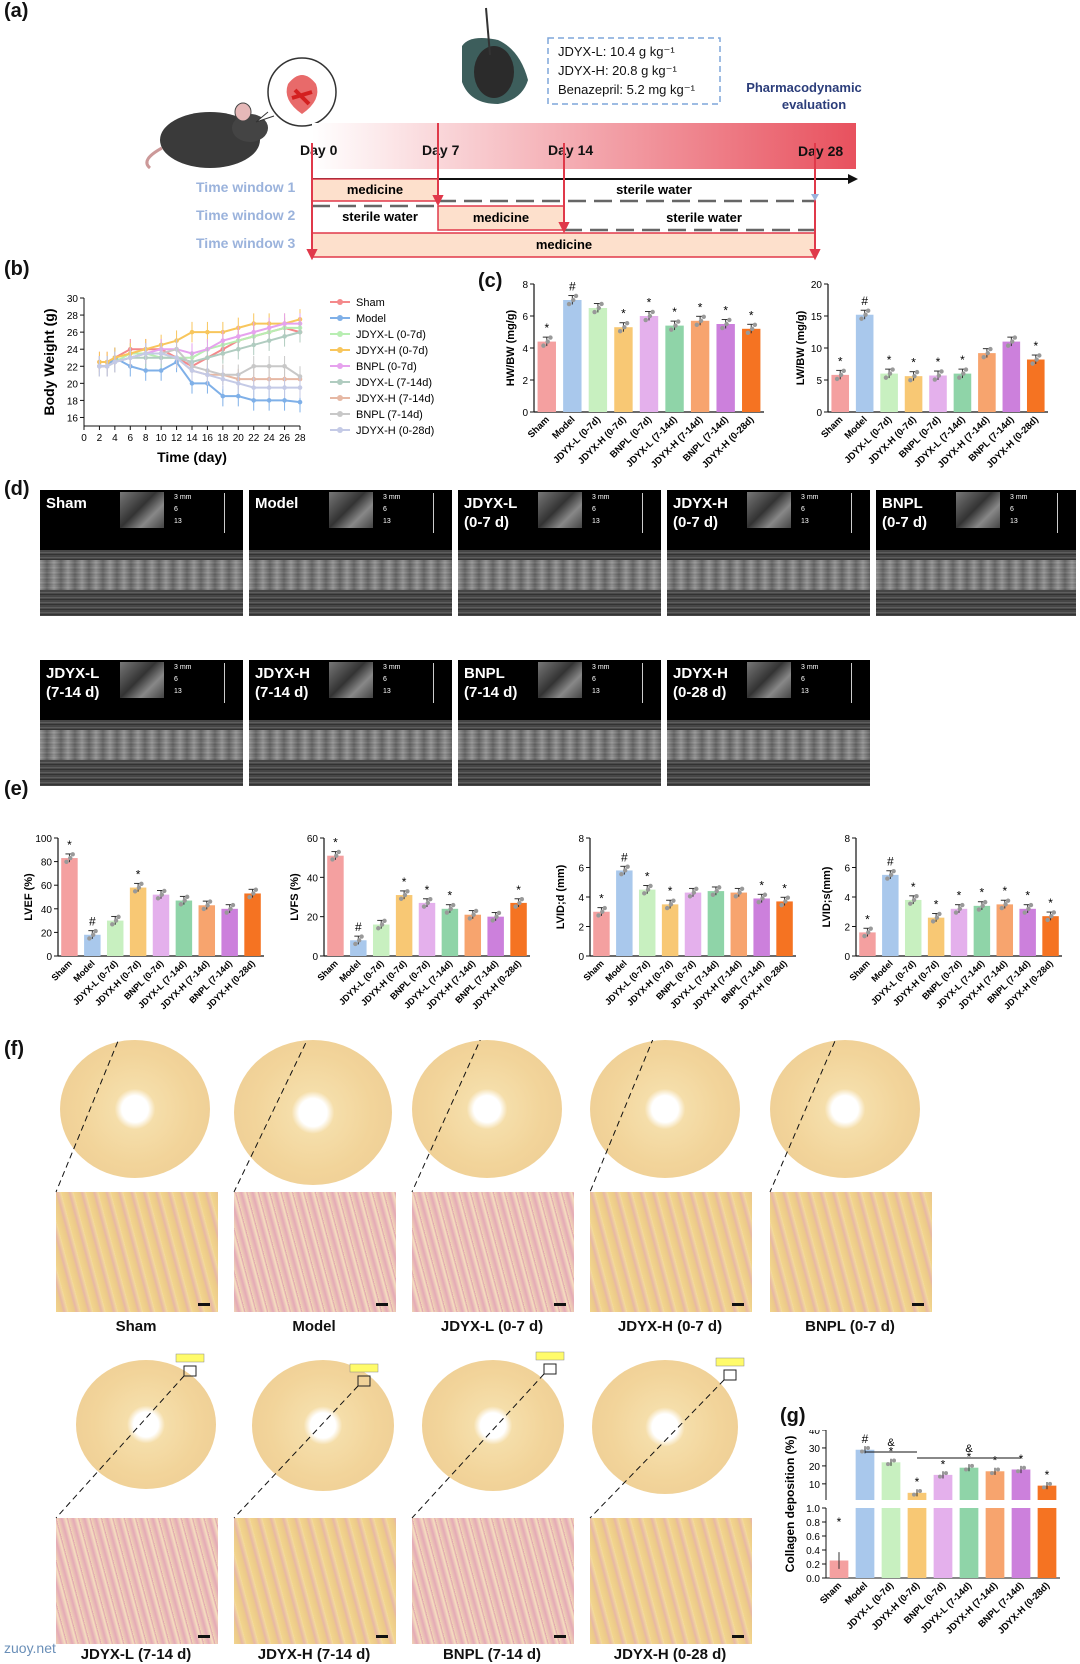 This screenshot has height=1664, width=1080. I want to click on x-tick-label: 22, so click(254, 438).